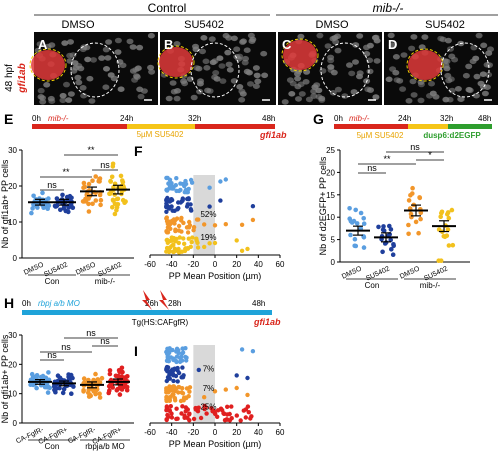 Image resolution: width=500 pixels, height=461 pixels. What do you see at coordinates (194, 264) in the screenshot?
I see `x-tick-label: -20` at bounding box center [194, 264].